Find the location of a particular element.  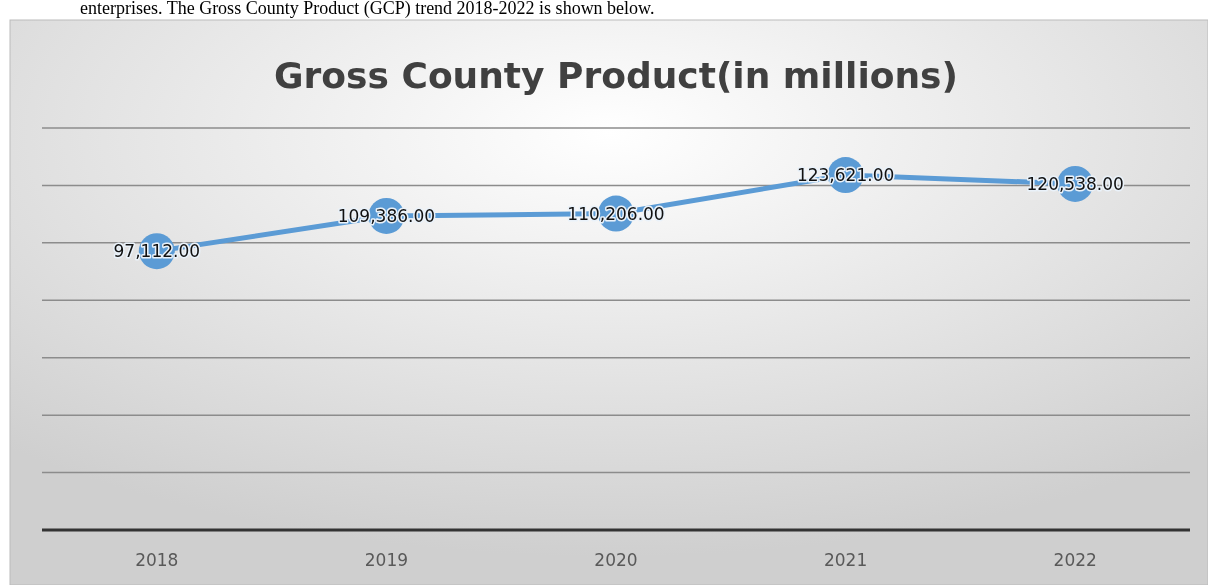

x-tick-label: 2021 is located at coordinates (845, 560).